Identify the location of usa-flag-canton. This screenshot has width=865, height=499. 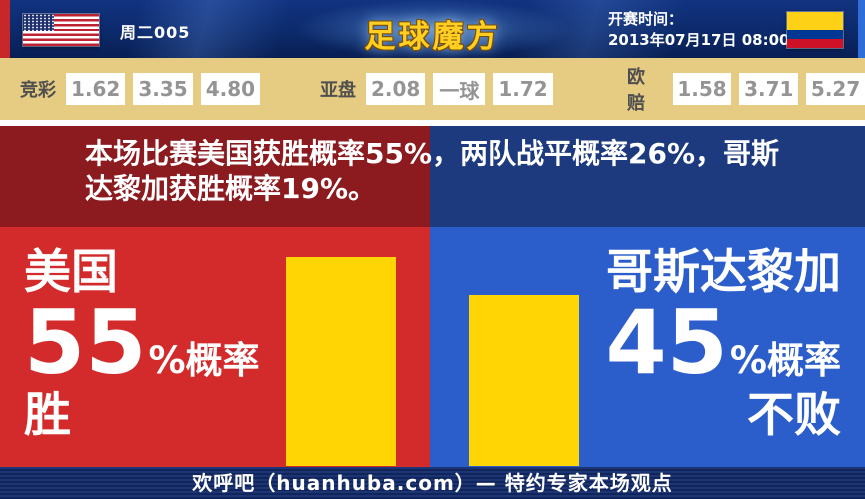
(38, 22).